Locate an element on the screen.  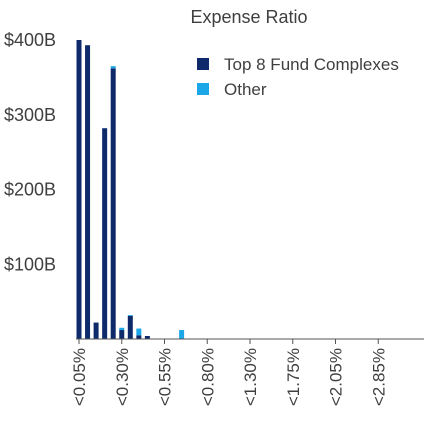
x-tick-label: <0.30% is located at coordinates (122, 377).